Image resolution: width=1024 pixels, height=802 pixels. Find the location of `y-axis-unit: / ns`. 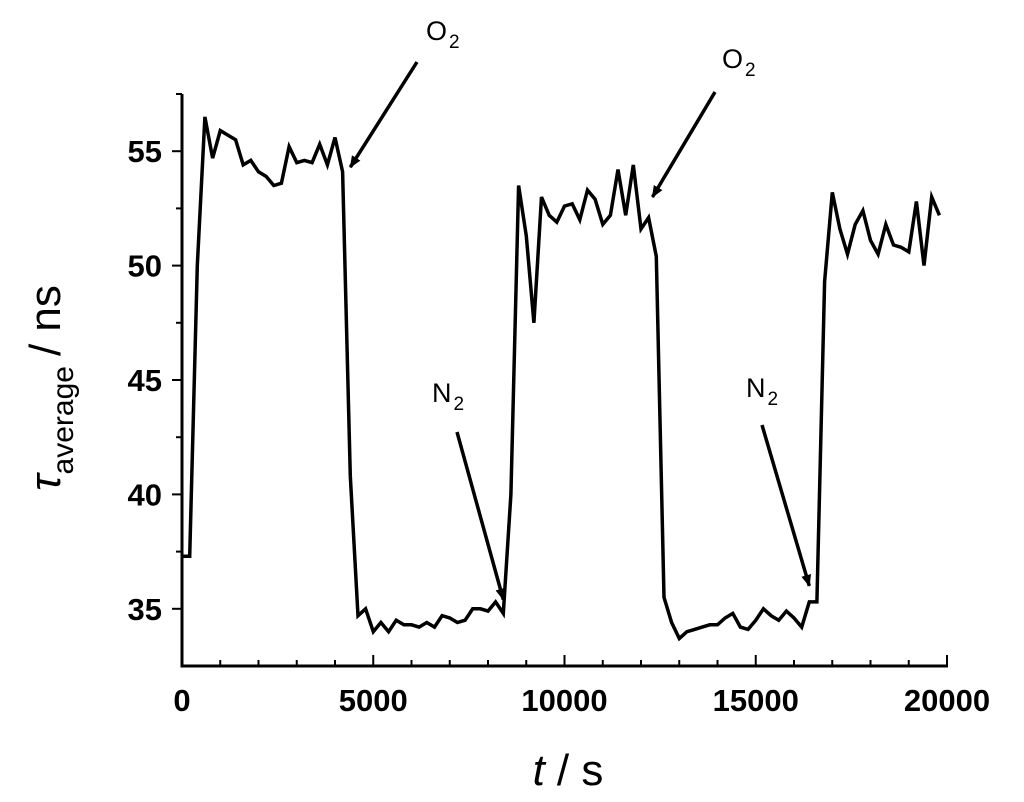

y-axis-unit: / ns is located at coordinates (45, 320).